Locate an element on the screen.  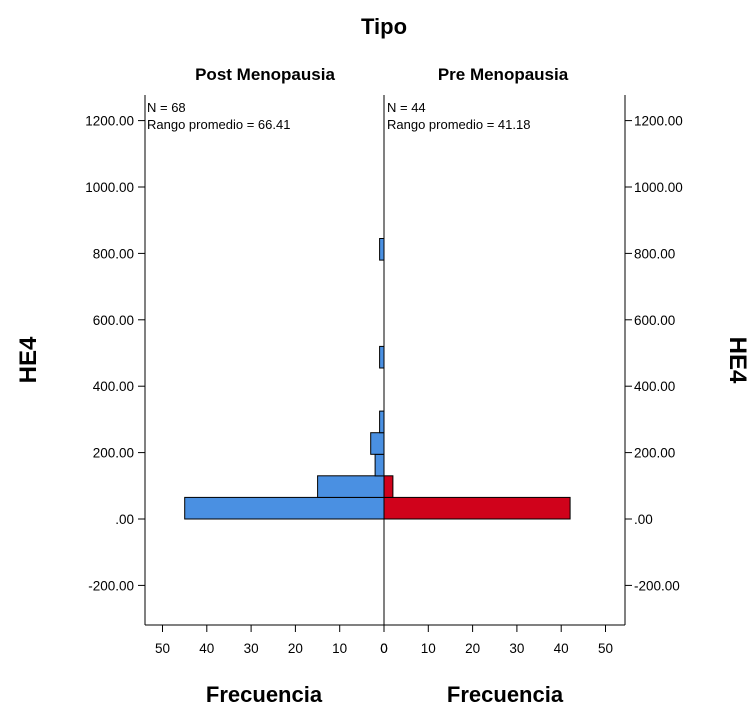
x-axis-label-right: Frecuencia is located at coordinates (505, 694).